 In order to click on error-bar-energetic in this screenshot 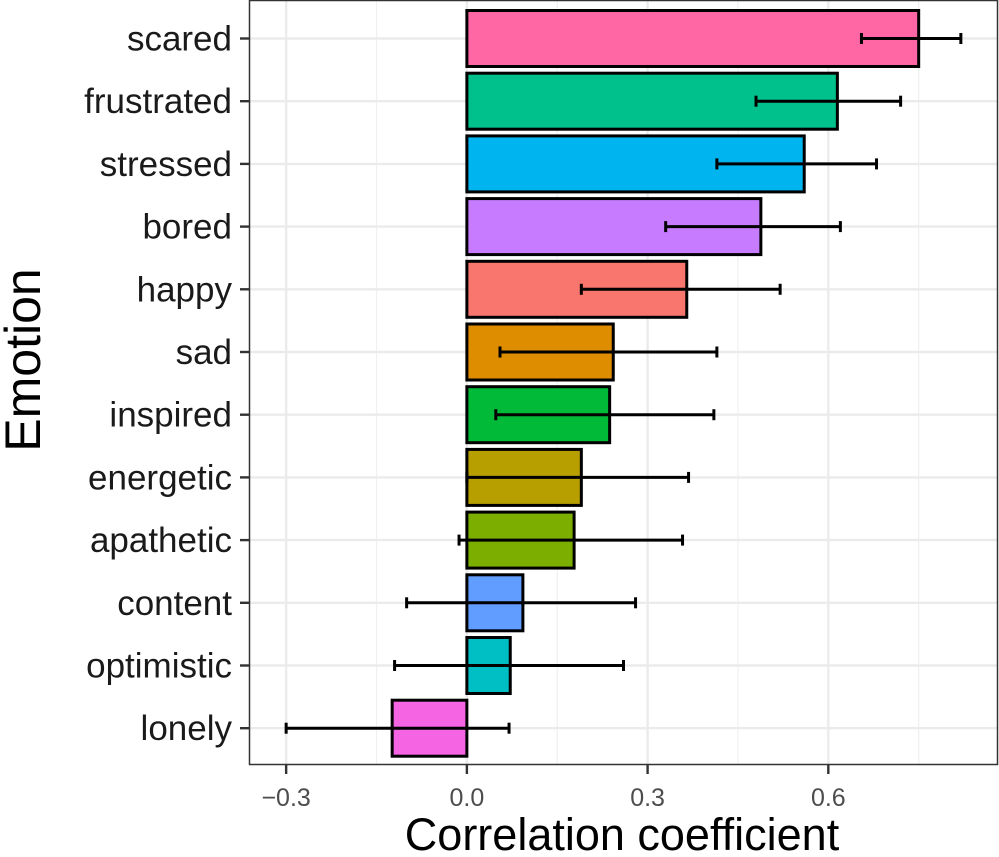, I will do `click(578, 477)`.